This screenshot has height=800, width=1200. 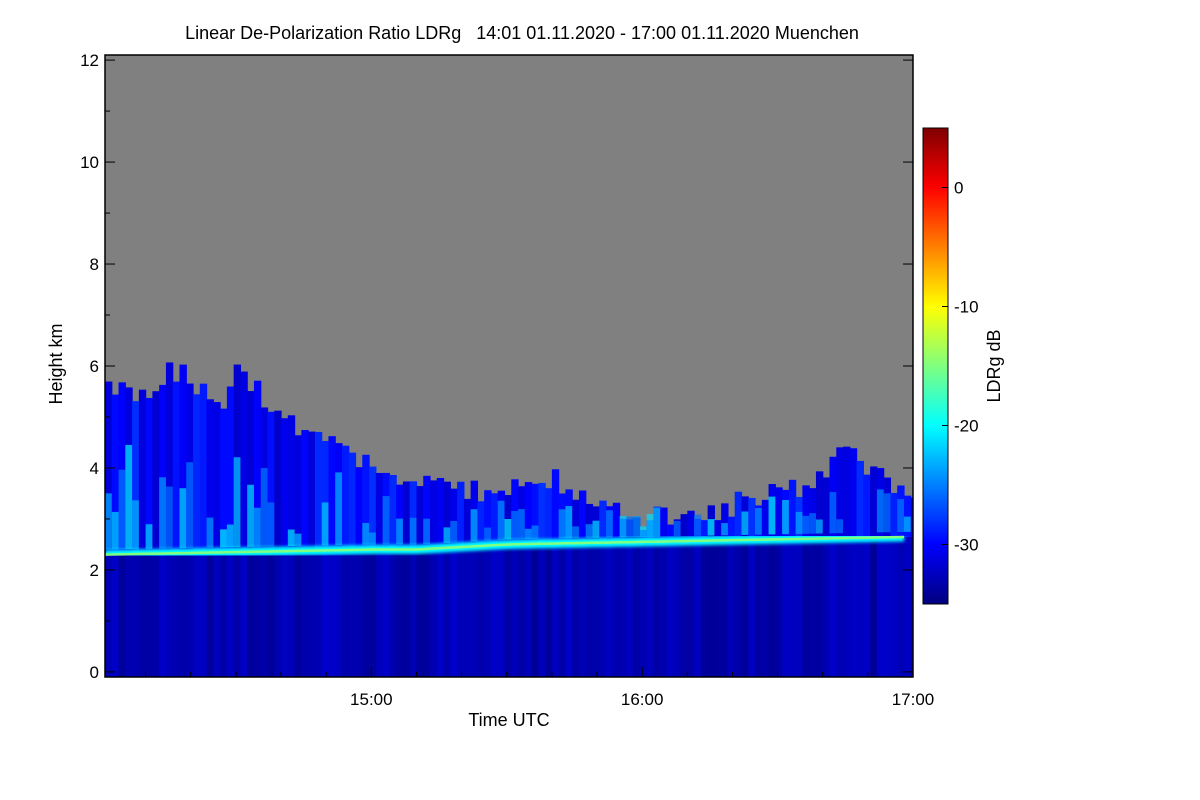 What do you see at coordinates (89, 60) in the screenshot?
I see `y-tick-label: 12` at bounding box center [89, 60].